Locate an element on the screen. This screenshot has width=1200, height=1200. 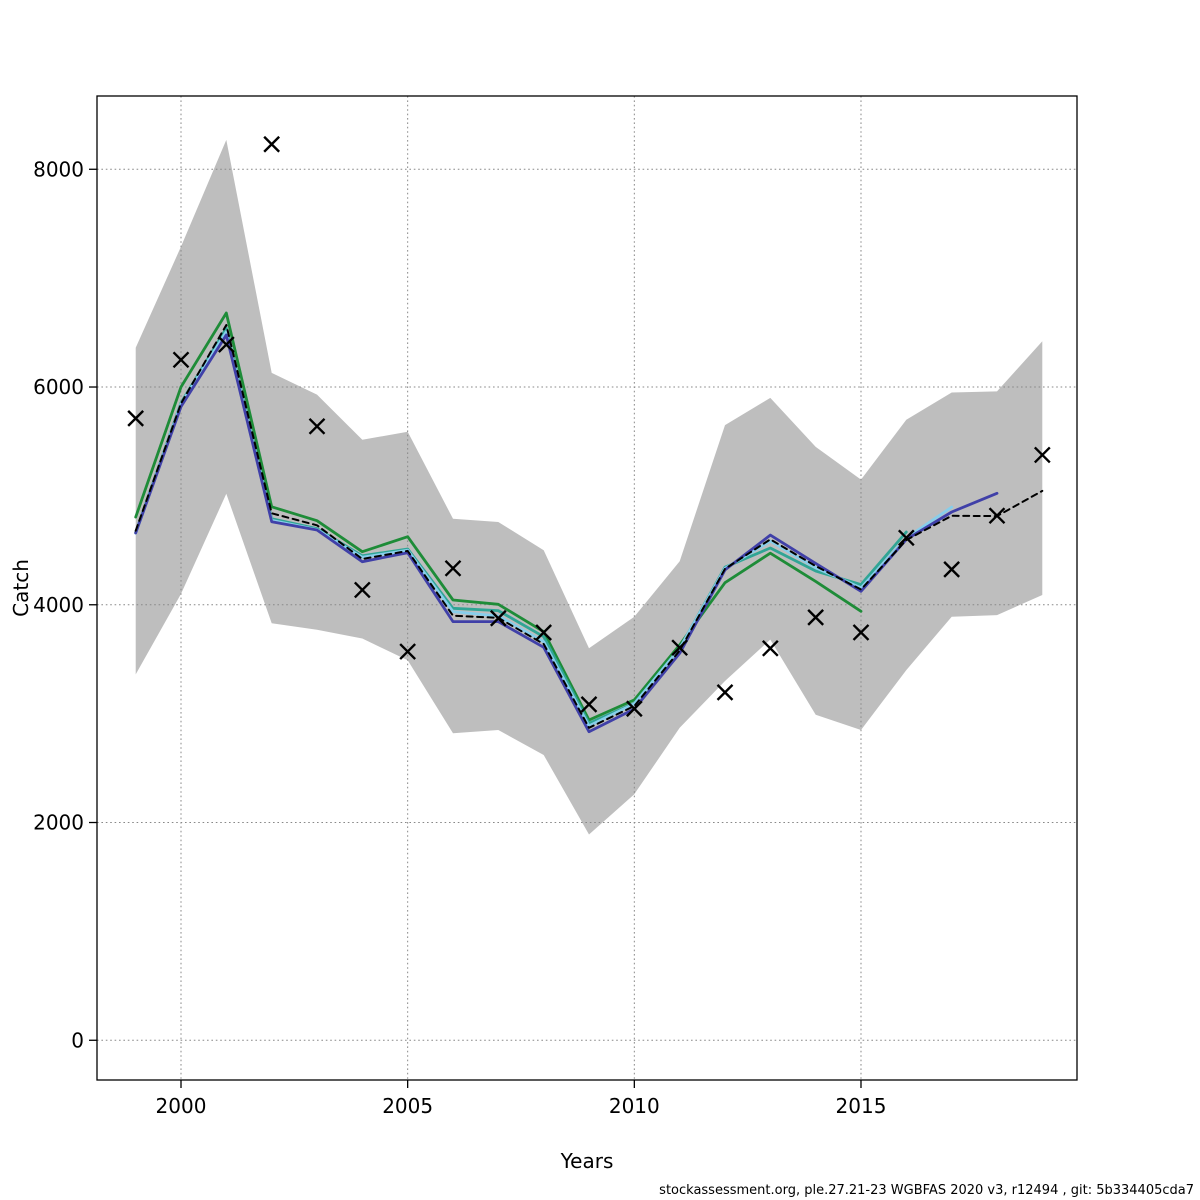
x-axis-label: Years is located at coordinates (587, 1161).